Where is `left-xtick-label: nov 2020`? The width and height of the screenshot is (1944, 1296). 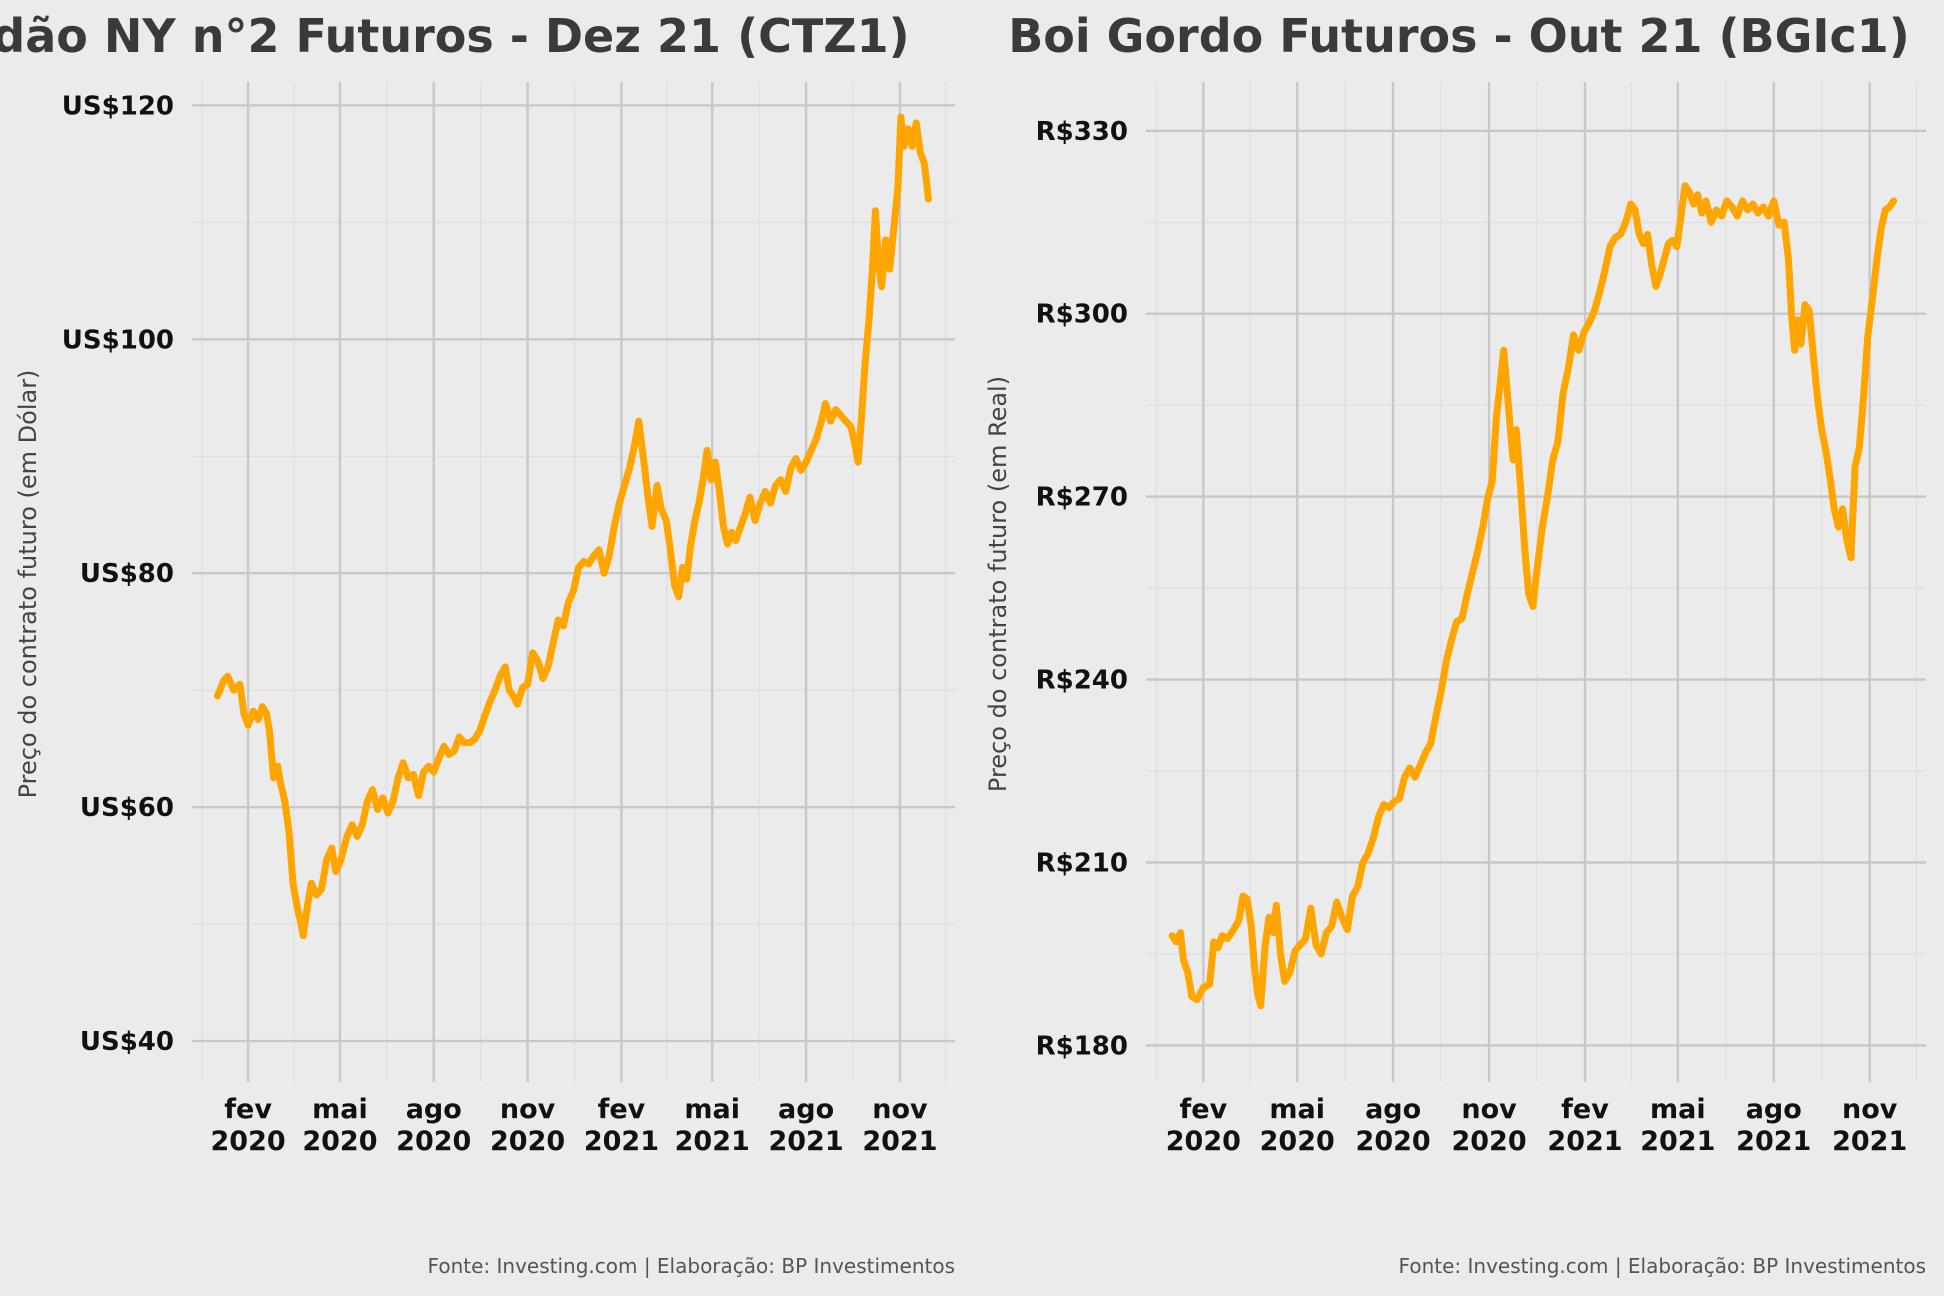
left-xtick-label: nov 2020 is located at coordinates (527, 1125).